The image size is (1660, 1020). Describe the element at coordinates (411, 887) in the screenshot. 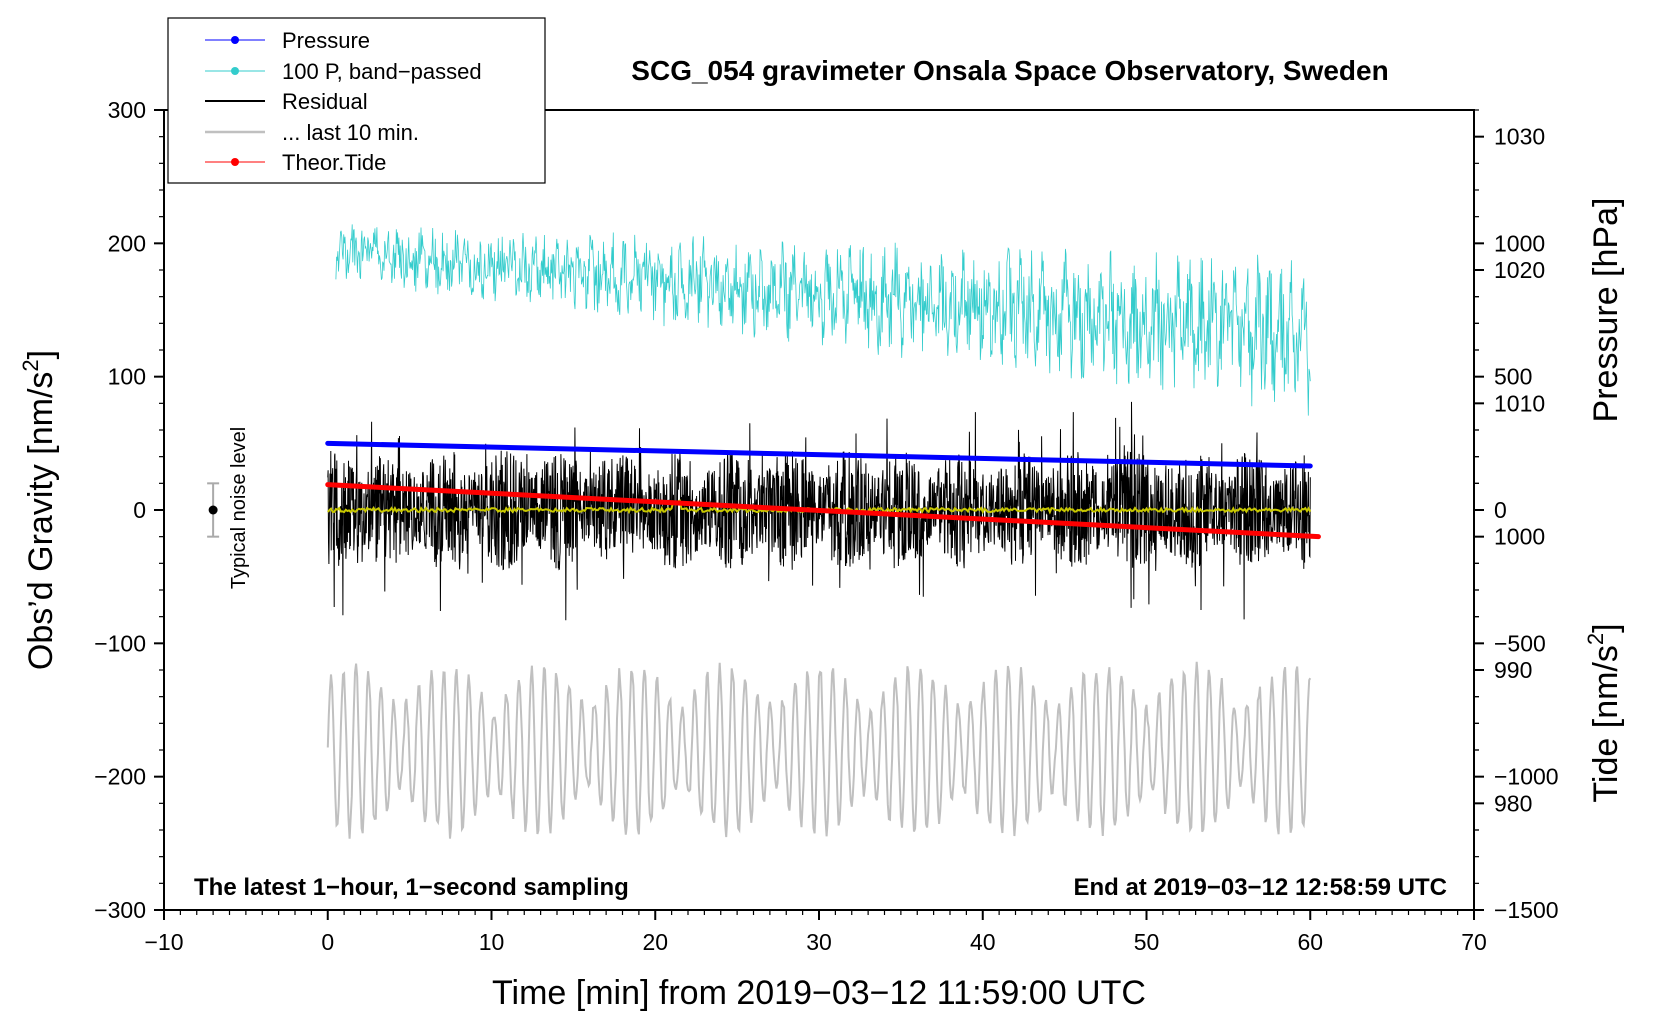

I see `annotation-left: The latest 1−hour, 1−second sampling` at that location.